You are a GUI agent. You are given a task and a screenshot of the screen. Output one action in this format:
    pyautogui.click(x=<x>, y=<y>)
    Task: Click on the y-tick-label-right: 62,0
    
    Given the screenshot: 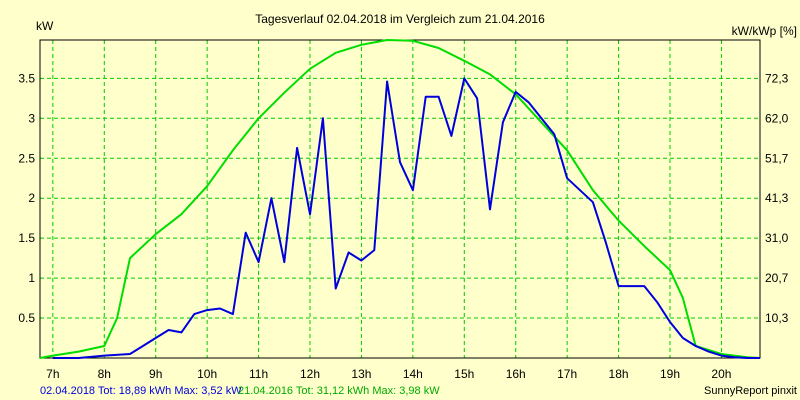 What is the action you would take?
    pyautogui.click(x=777, y=118)
    